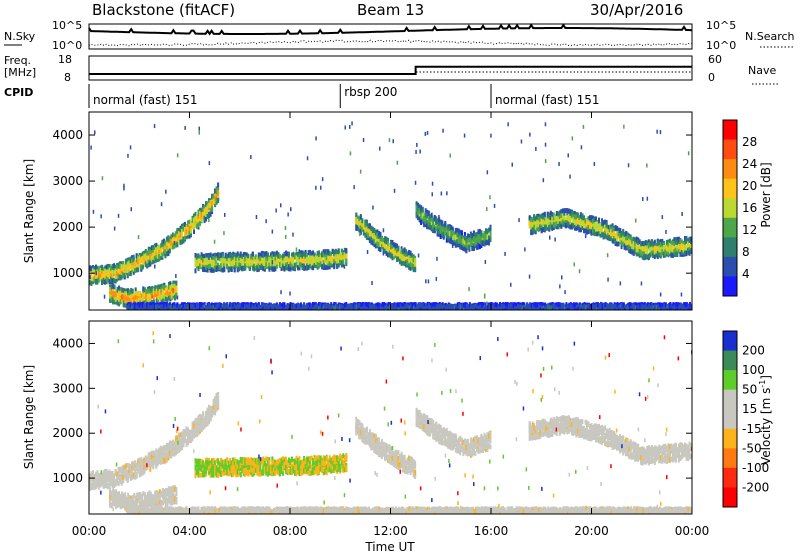  I want to click on nave-label: Nave, so click(762, 70).